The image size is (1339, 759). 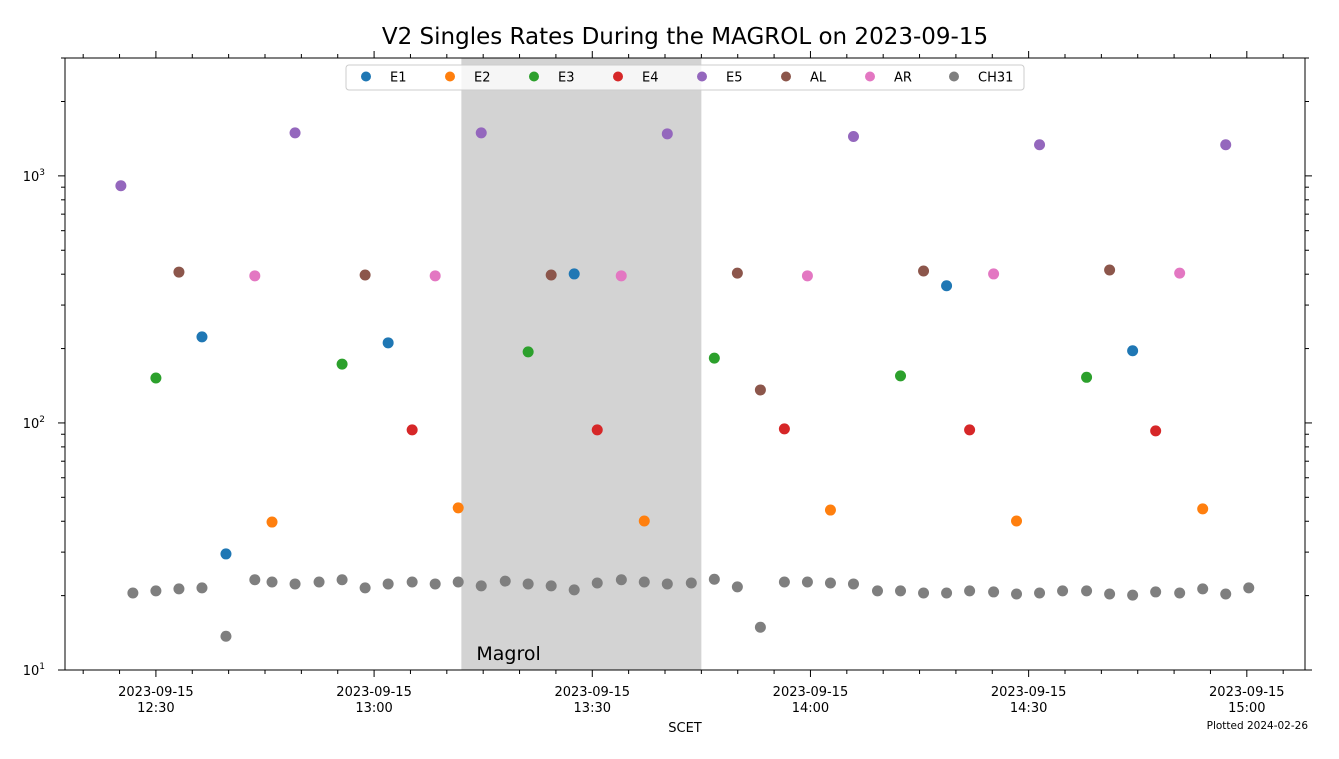 I want to click on x-axis-label: SCET, so click(x=685, y=728).